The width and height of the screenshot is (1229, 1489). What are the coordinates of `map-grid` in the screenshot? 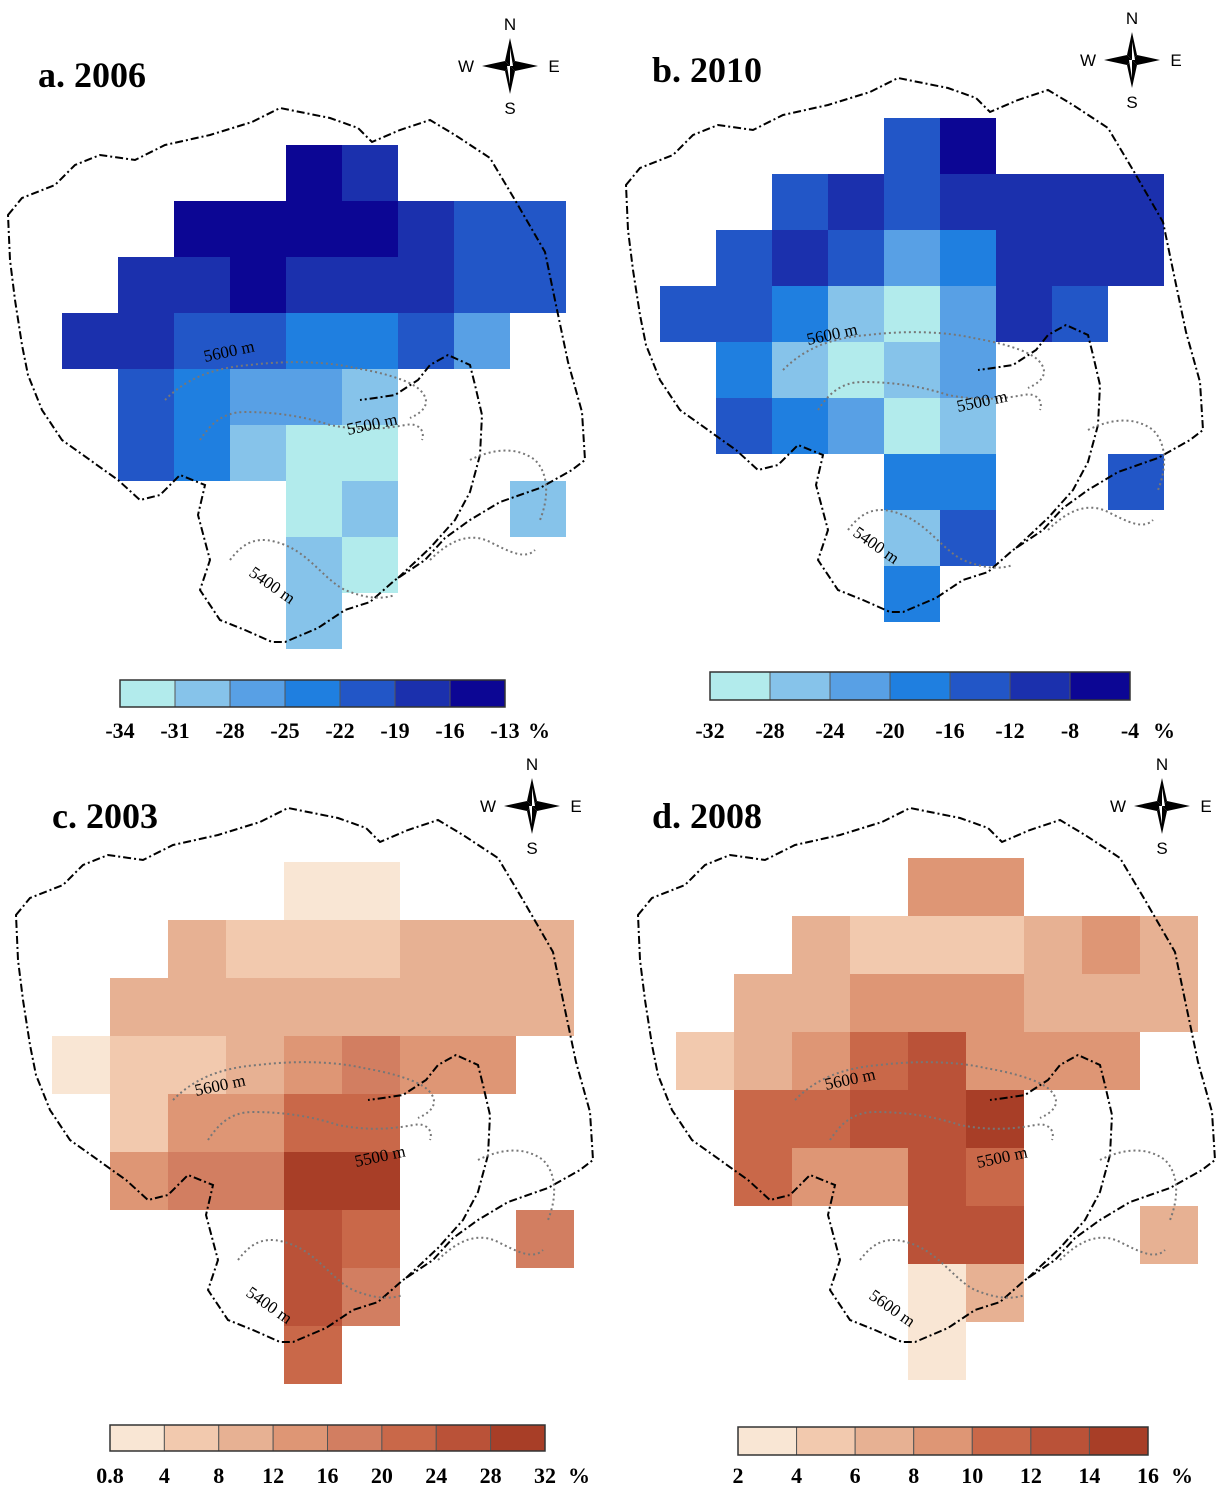 It's located at (937, 1119).